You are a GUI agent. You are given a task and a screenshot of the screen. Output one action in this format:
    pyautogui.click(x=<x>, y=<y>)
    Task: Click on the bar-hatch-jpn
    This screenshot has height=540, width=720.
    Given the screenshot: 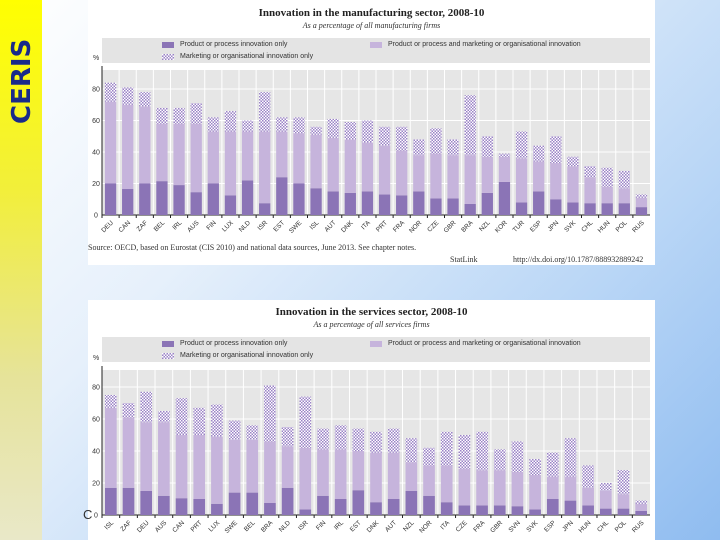 What is the action you would take?
    pyautogui.click(x=570, y=457)
    